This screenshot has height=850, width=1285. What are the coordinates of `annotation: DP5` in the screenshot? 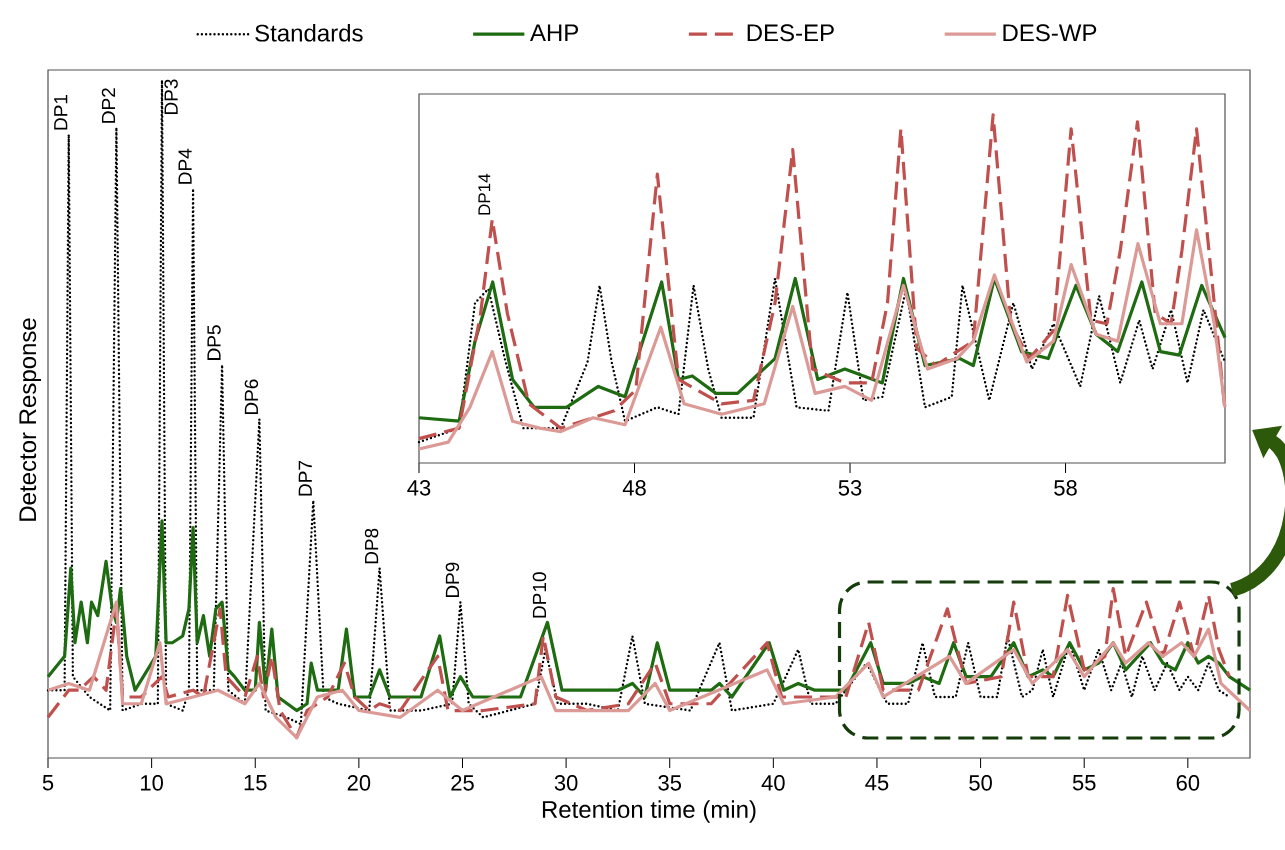 It's located at (214, 342).